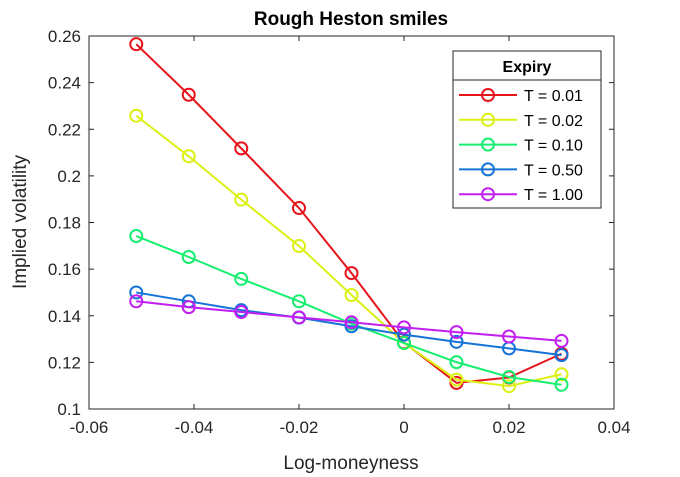 The image size is (680, 477). What do you see at coordinates (521, 195) in the screenshot?
I see `legend-entry: T = 1.00` at bounding box center [521, 195].